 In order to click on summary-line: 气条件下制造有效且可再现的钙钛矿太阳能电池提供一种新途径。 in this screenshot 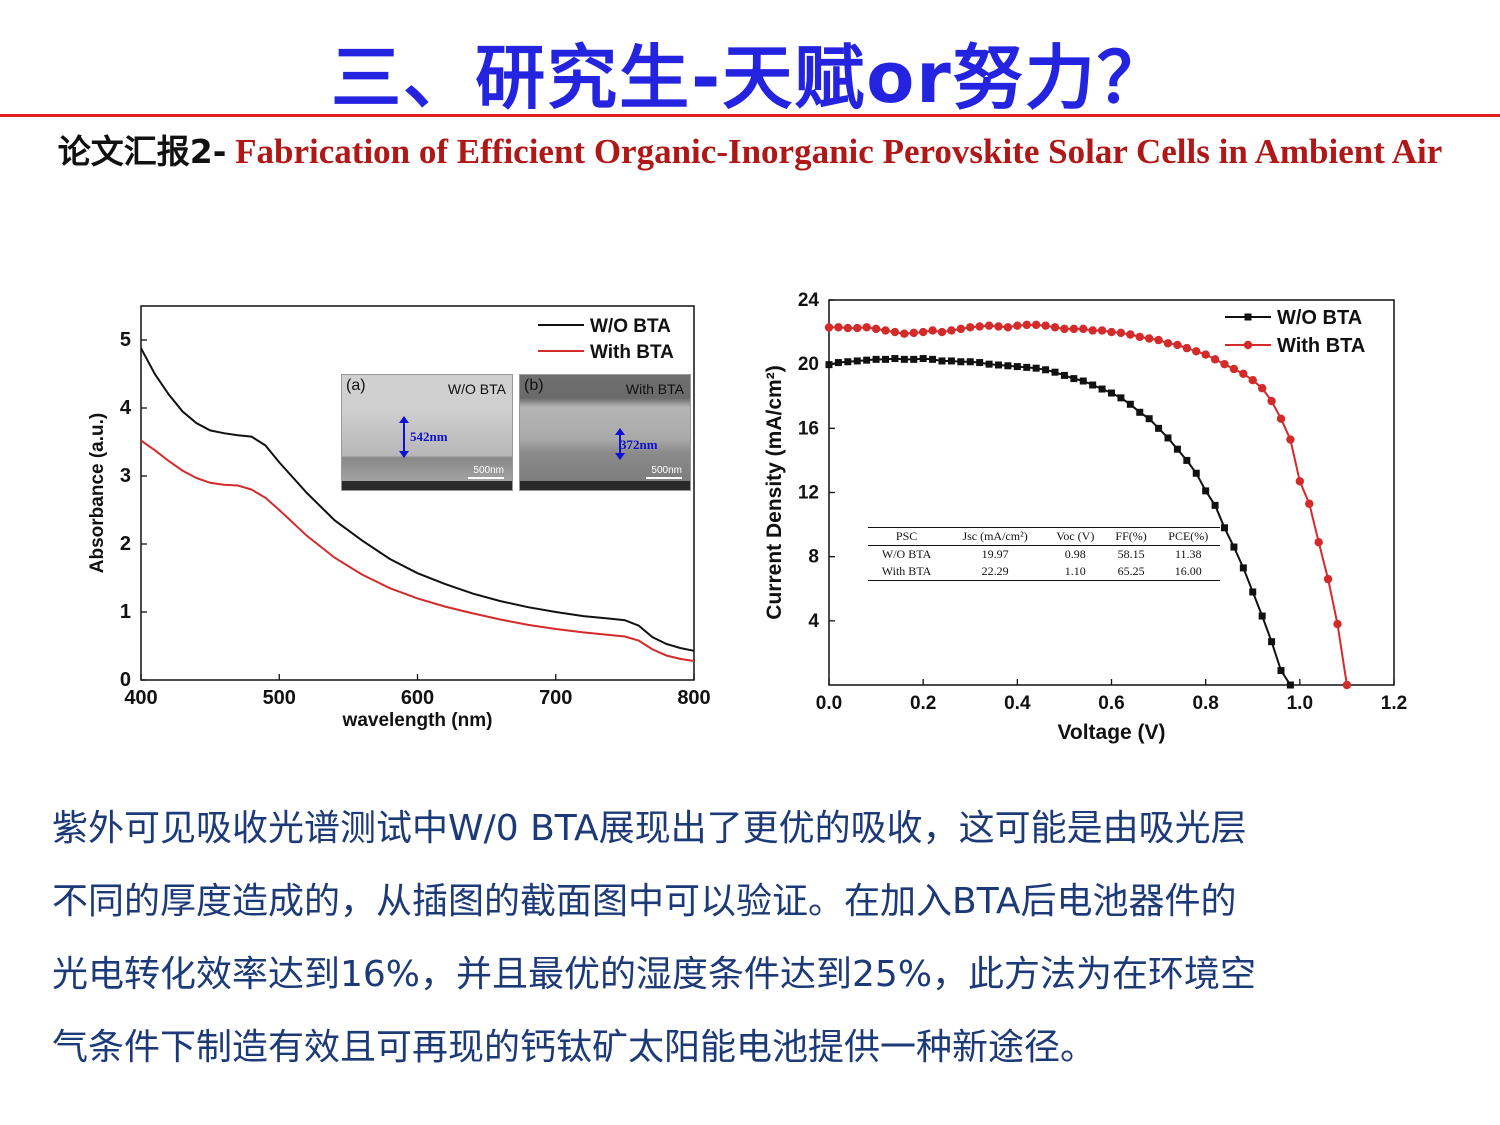, I will do `click(574, 1047)`.